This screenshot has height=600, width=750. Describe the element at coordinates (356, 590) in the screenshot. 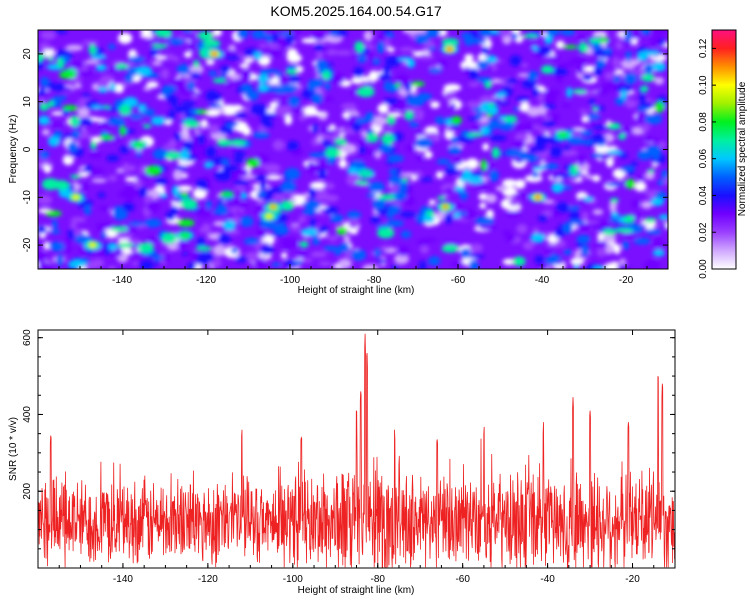

I see `snr-xlabel: Height of straight line (km)` at that location.